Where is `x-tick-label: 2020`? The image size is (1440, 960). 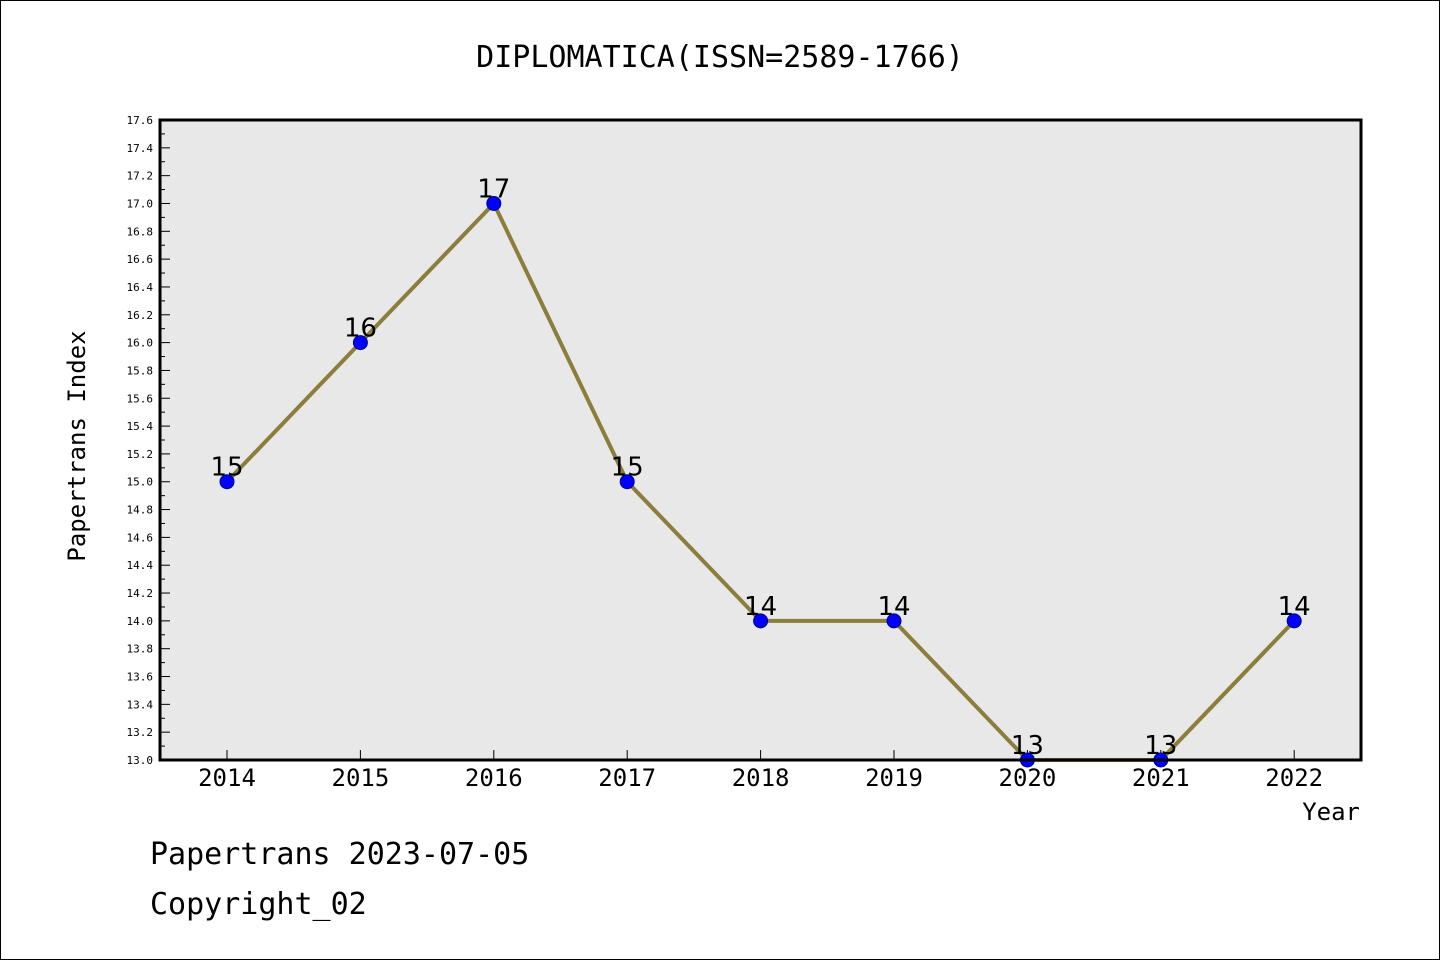
x-tick-label: 2020 is located at coordinates (1028, 778).